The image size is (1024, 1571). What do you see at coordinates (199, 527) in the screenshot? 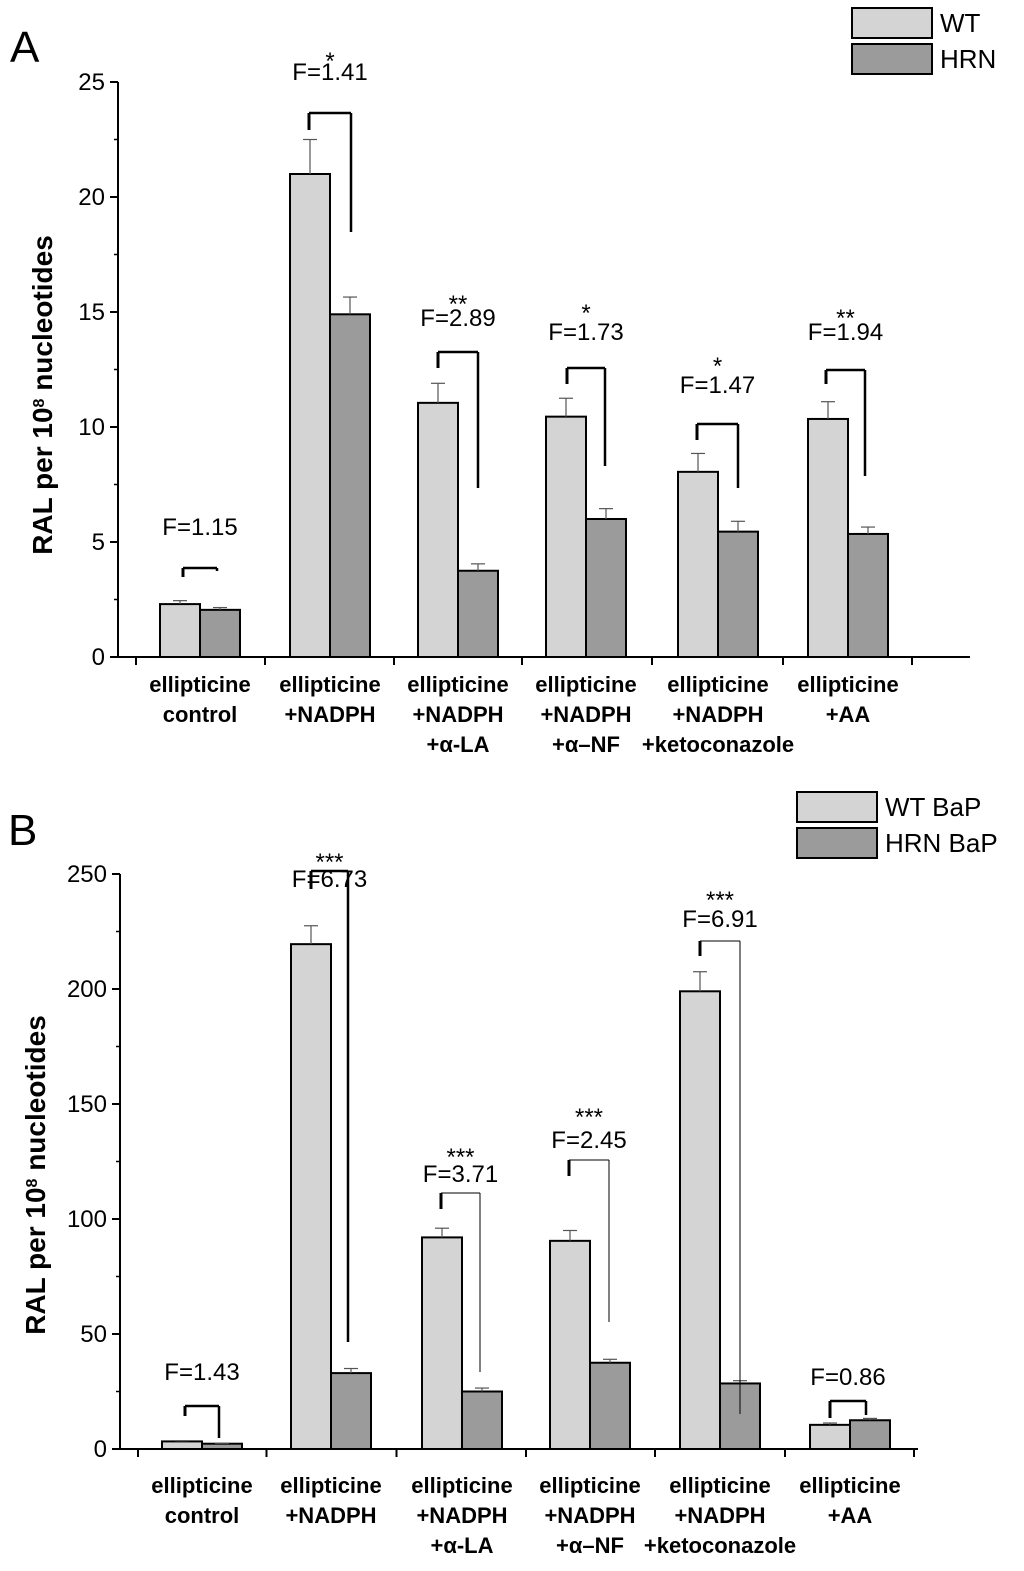
I see `f-ratio-annotation: F=1.15` at bounding box center [199, 527].